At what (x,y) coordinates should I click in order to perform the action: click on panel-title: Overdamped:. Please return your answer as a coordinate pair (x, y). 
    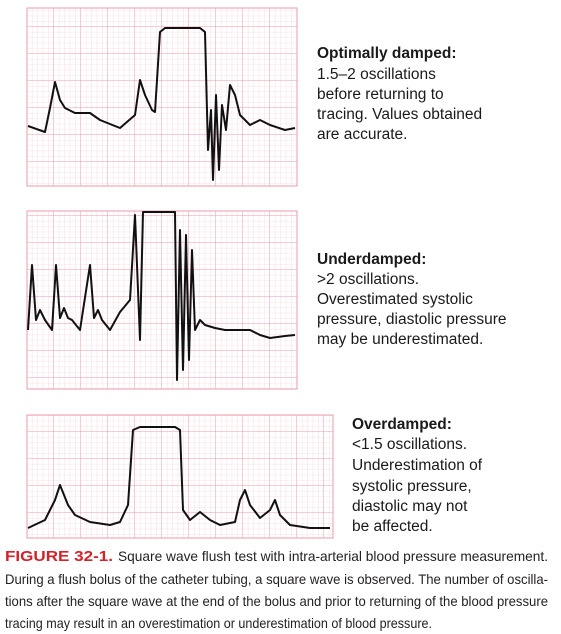
    Looking at the image, I should click on (402, 424).